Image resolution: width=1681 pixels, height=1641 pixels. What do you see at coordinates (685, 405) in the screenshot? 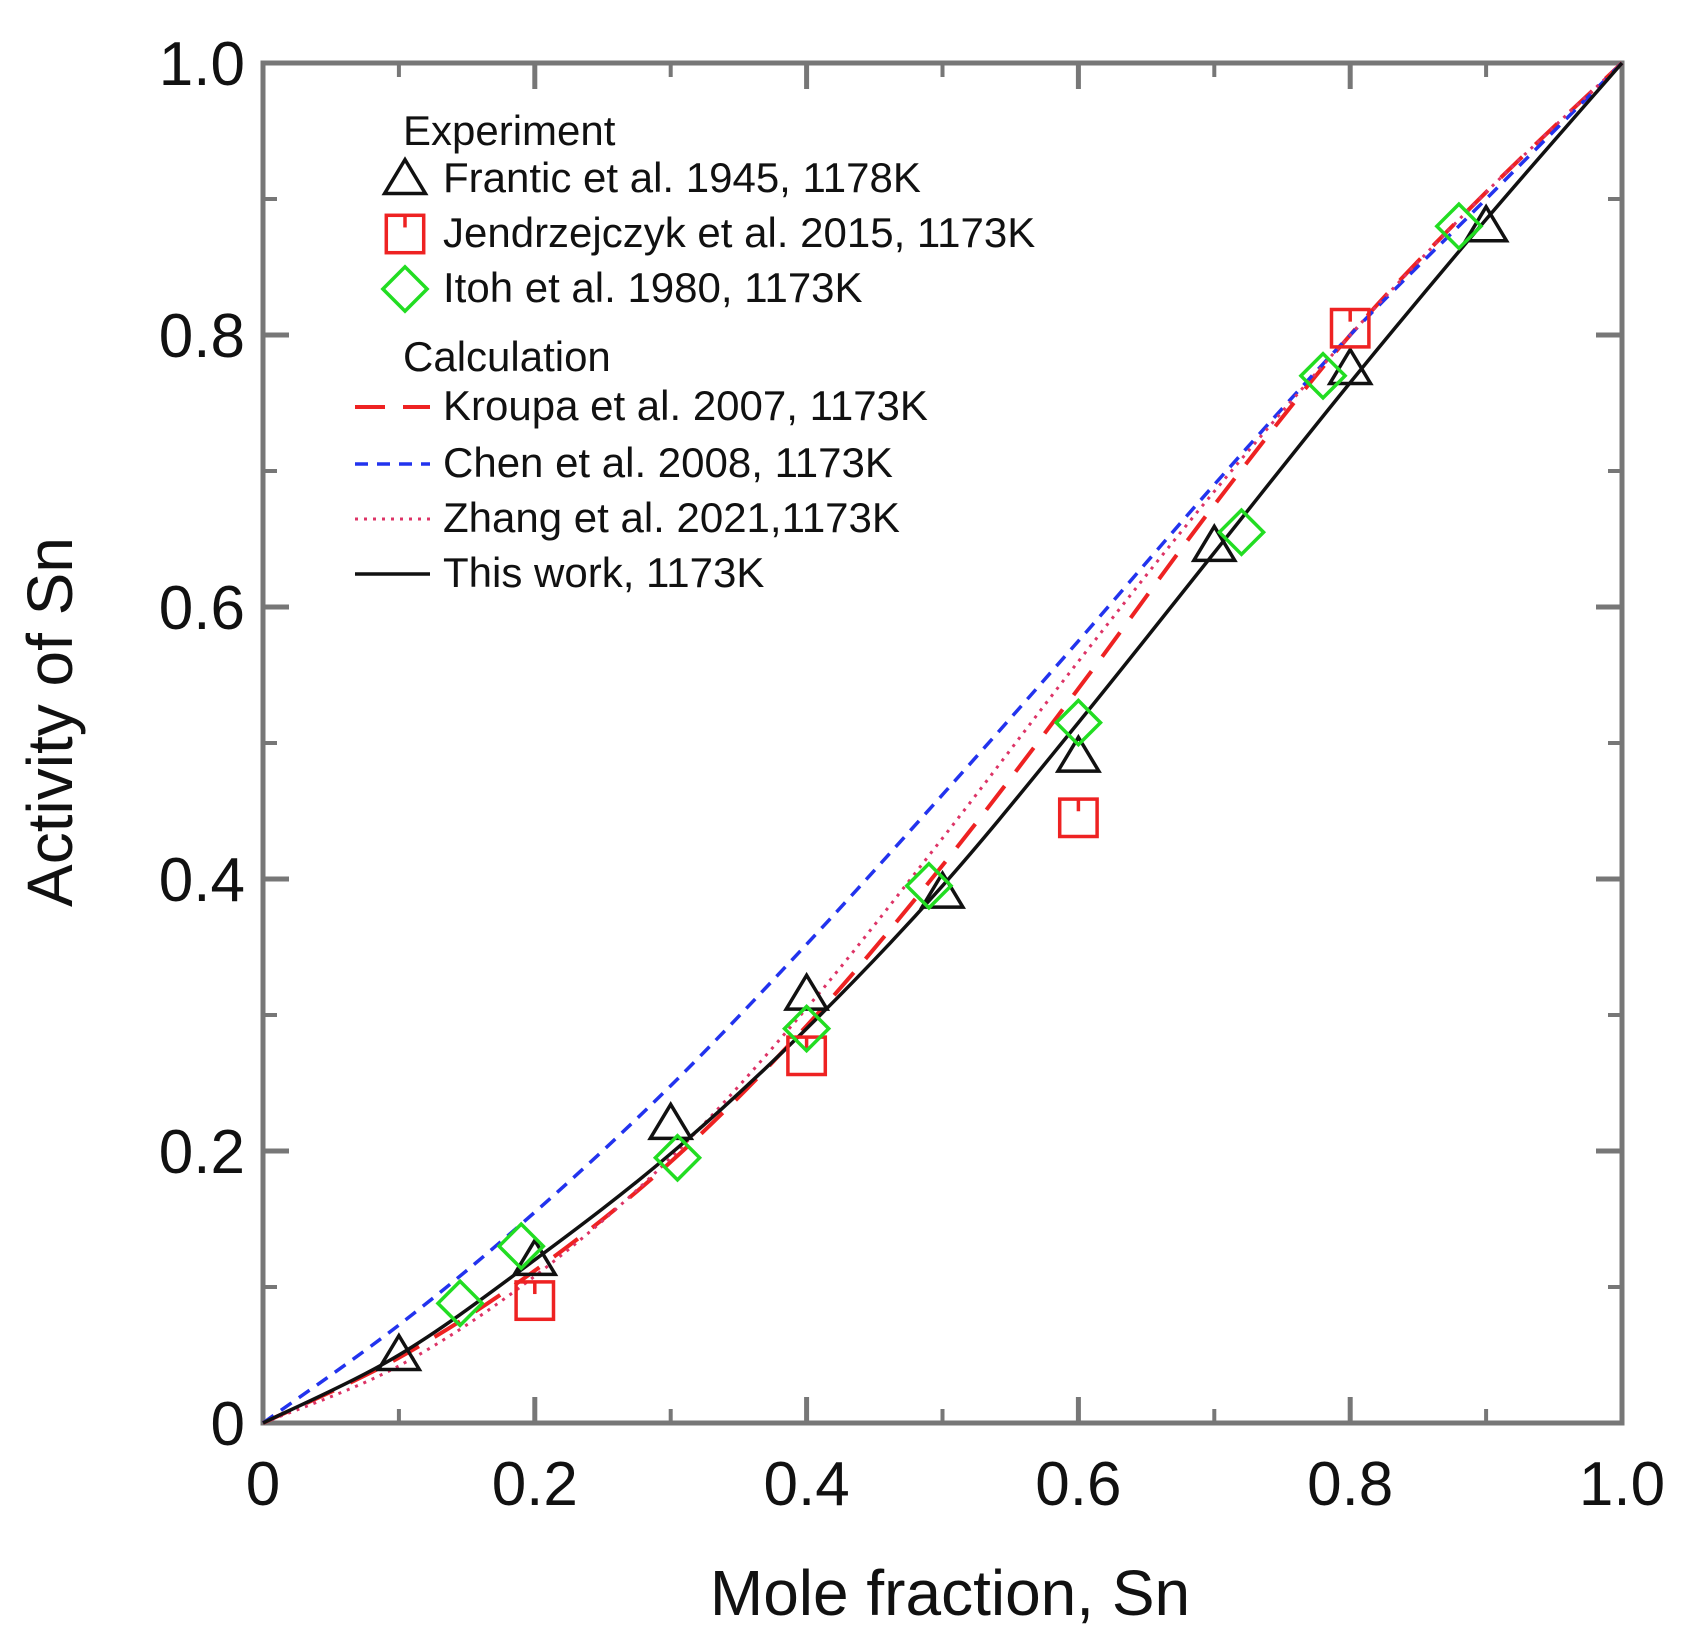
I see `legend-label: Kroupa et al. 2007, 1173K` at bounding box center [685, 405].